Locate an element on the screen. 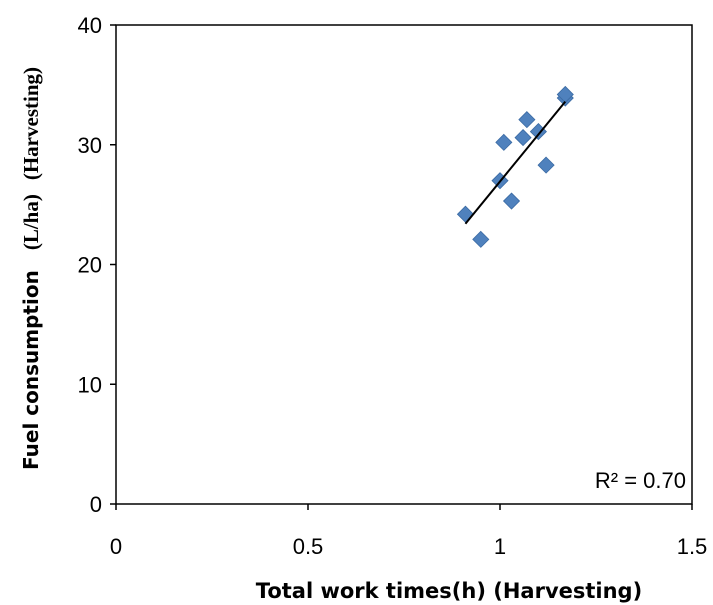 Image resolution: width=713 pixels, height=605 pixels. x-tick-label: 1.5 is located at coordinates (692, 546).